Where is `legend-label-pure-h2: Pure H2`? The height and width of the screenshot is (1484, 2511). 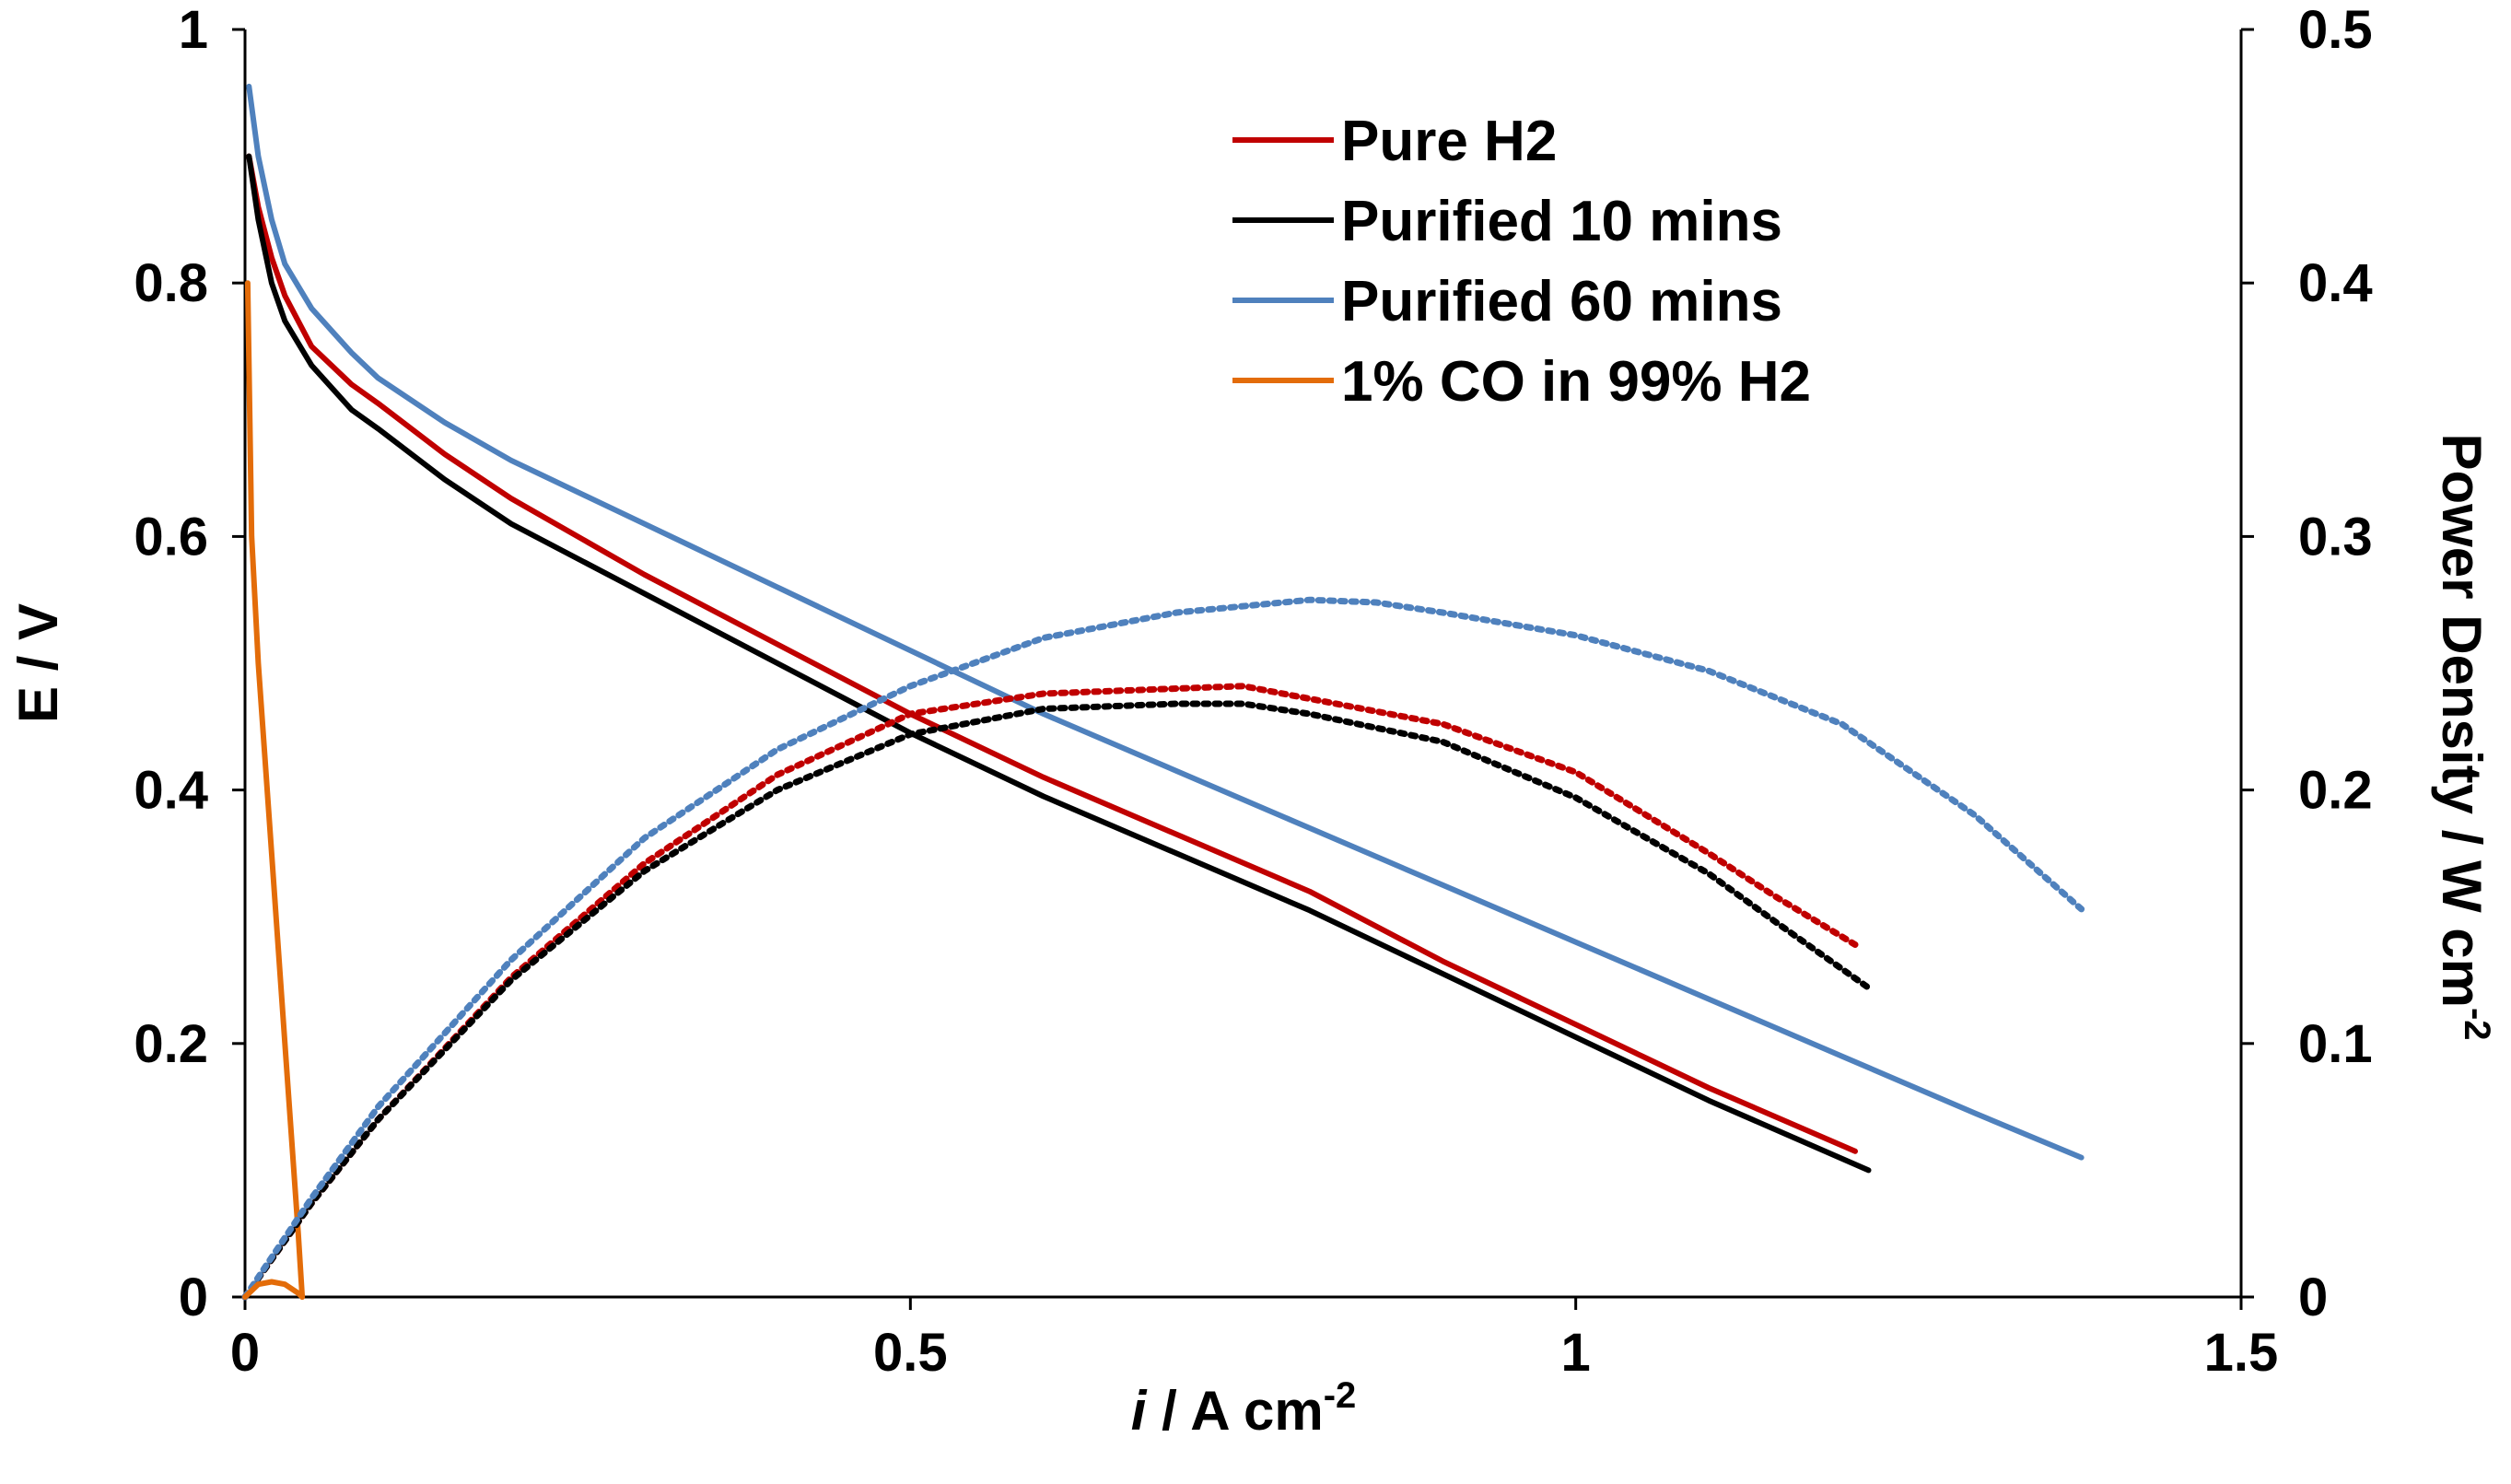 legend-label-pure-h2: Pure H2 is located at coordinates (1449, 141).